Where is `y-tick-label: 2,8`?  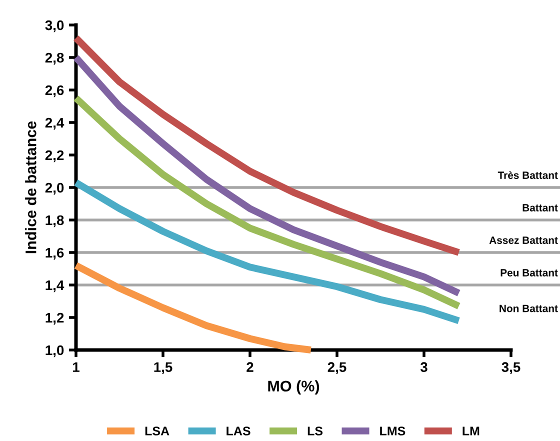 y-tick-label: 2,8 is located at coordinates (54, 58).